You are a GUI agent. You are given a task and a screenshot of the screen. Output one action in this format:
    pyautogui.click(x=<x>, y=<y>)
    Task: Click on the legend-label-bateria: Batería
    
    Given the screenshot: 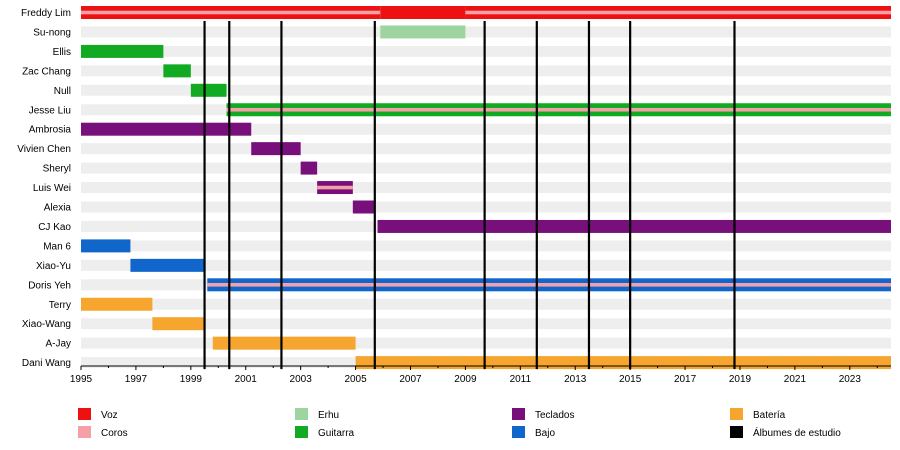 What is the action you would take?
    pyautogui.click(x=769, y=415)
    